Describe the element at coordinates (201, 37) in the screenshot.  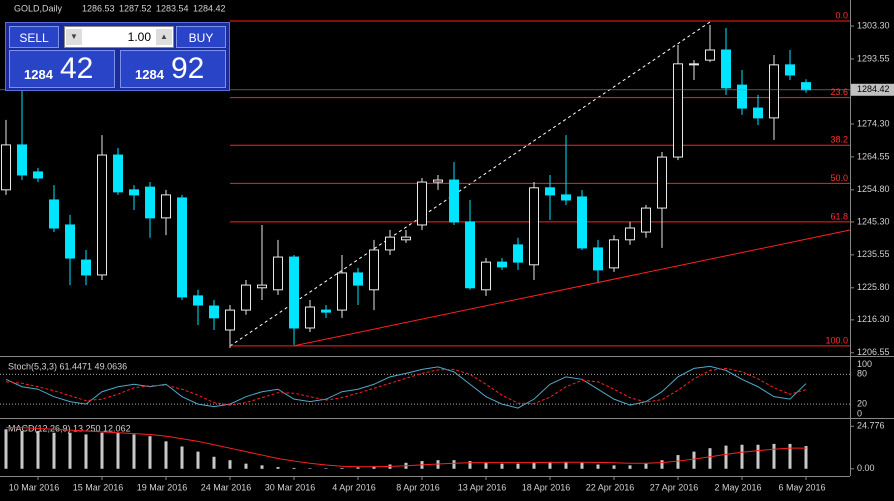
I see `buy-button: BUY` at that location.